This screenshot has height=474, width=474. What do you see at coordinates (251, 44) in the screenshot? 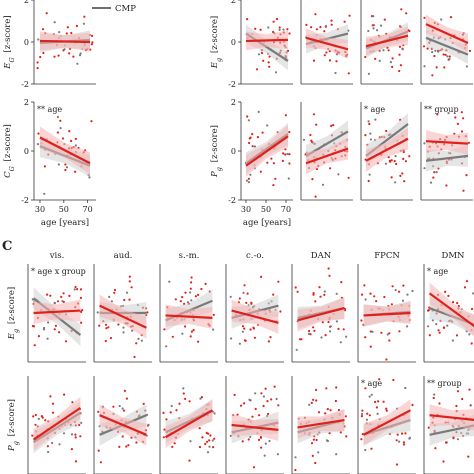
I see `subplot-B_top-0: -2 0 2 Eg [z-score]` at bounding box center [251, 44].